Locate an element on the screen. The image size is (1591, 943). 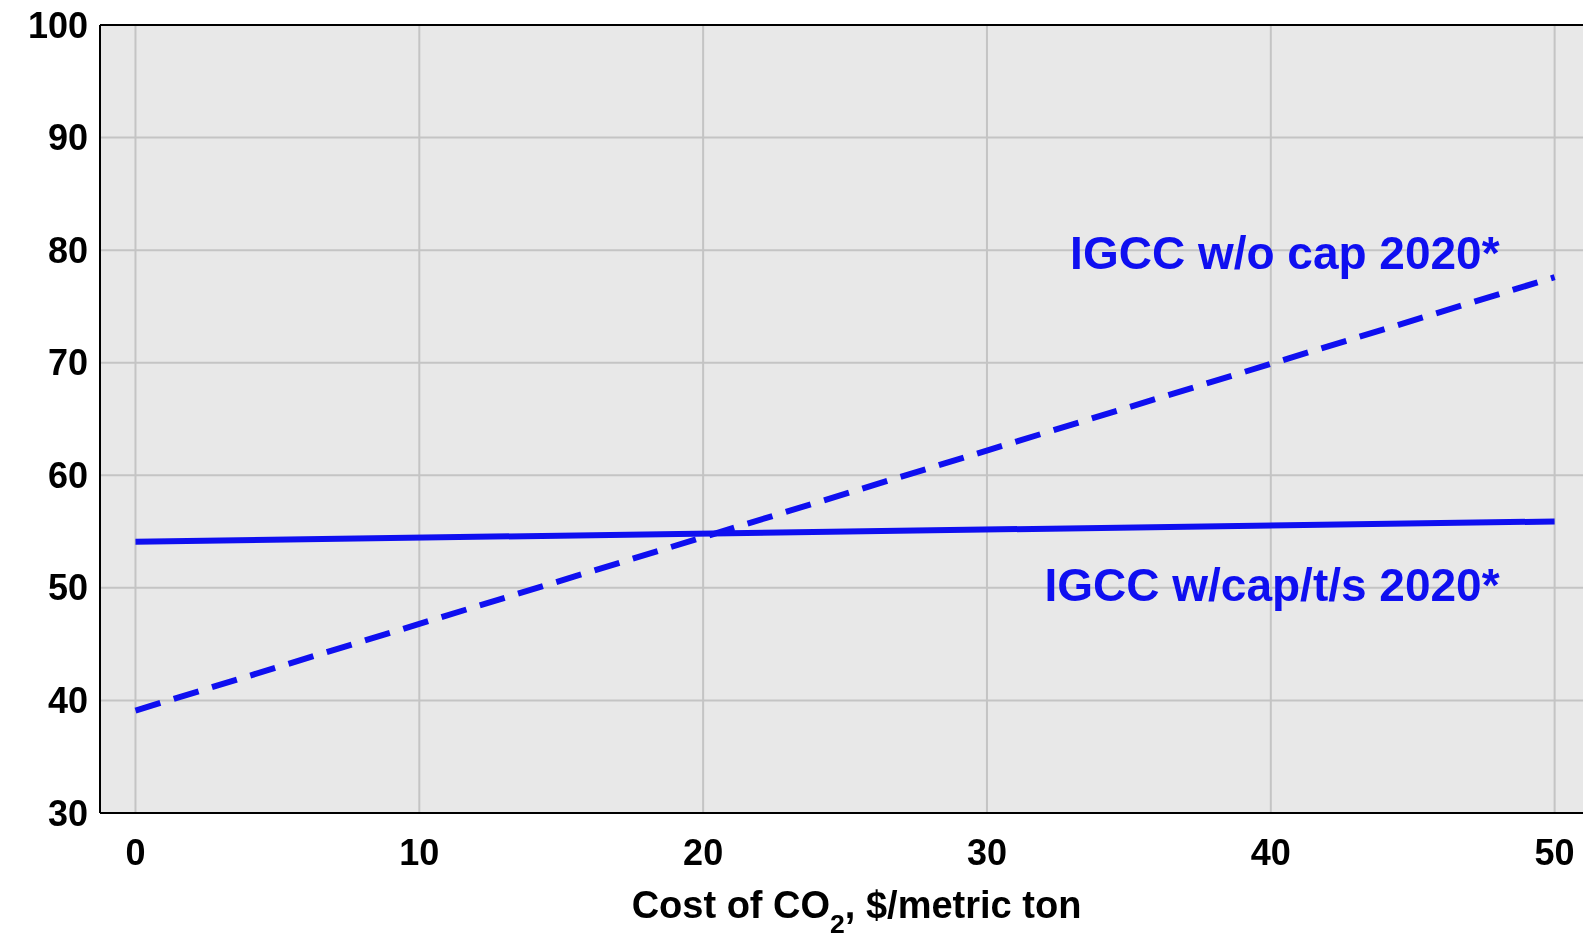
x-tick-label: 40 is located at coordinates (1270, 852).